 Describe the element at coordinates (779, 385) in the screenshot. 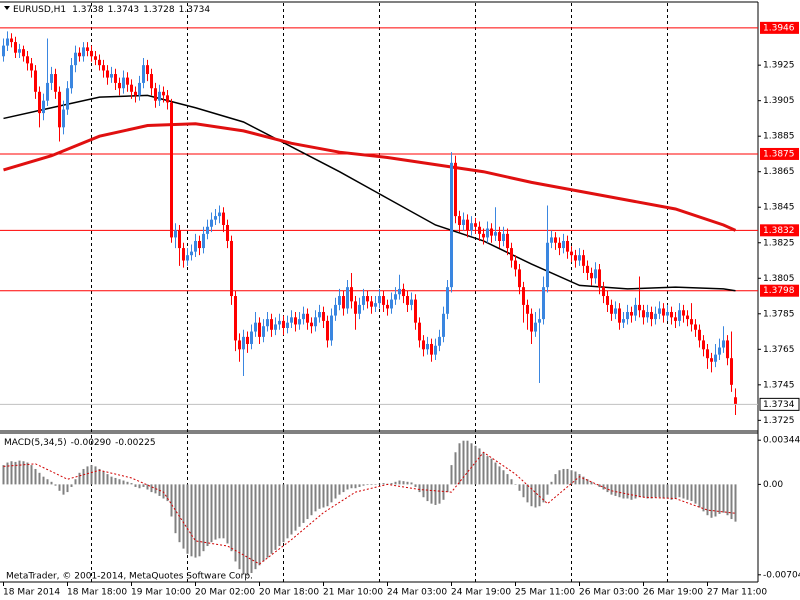

I see `y-tick-label: 1.3745` at that location.